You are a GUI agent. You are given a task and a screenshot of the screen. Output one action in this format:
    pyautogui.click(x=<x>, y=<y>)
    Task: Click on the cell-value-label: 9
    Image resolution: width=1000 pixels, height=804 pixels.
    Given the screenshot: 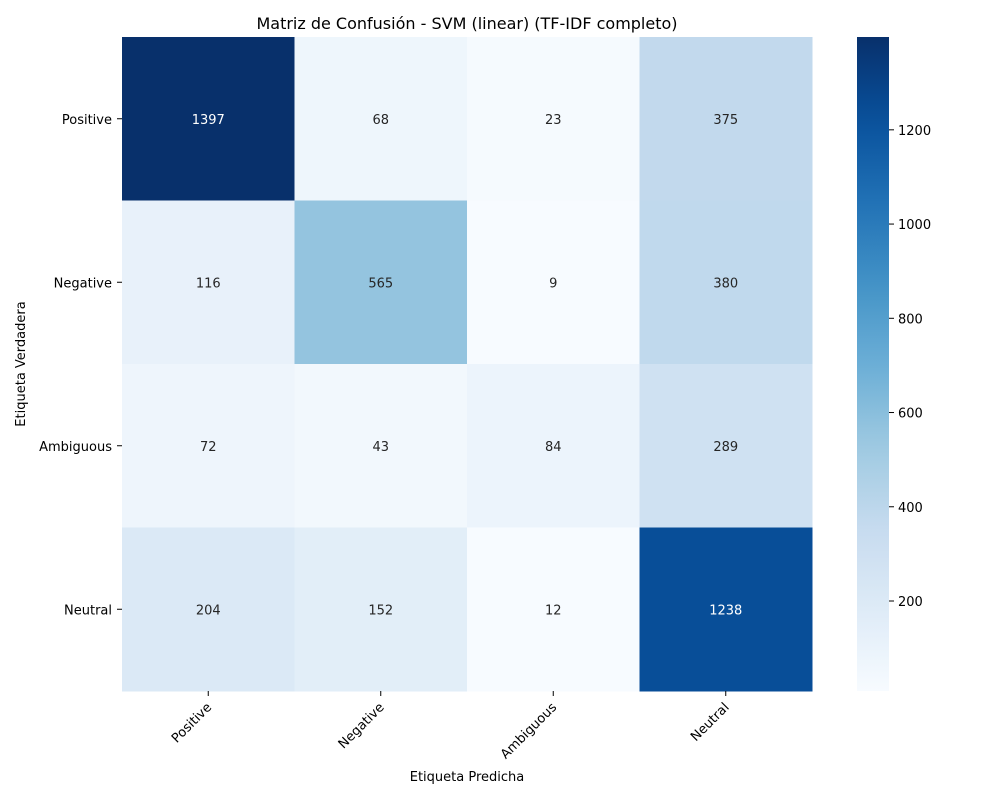 What is the action you would take?
    pyautogui.click(x=553, y=283)
    